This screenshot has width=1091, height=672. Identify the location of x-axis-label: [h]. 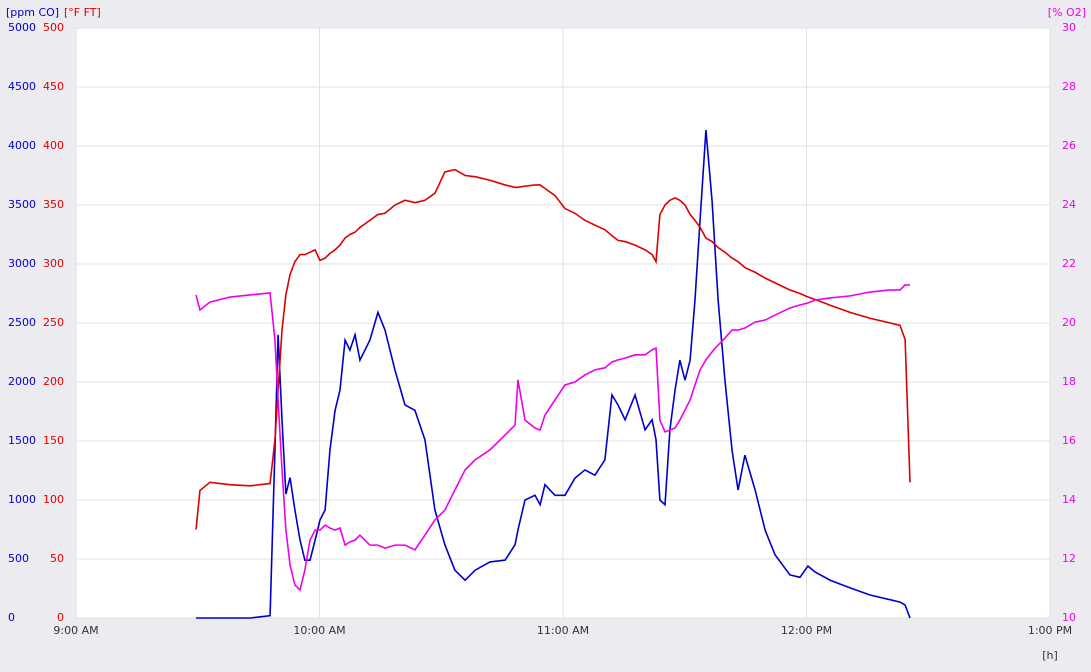
(1050, 655).